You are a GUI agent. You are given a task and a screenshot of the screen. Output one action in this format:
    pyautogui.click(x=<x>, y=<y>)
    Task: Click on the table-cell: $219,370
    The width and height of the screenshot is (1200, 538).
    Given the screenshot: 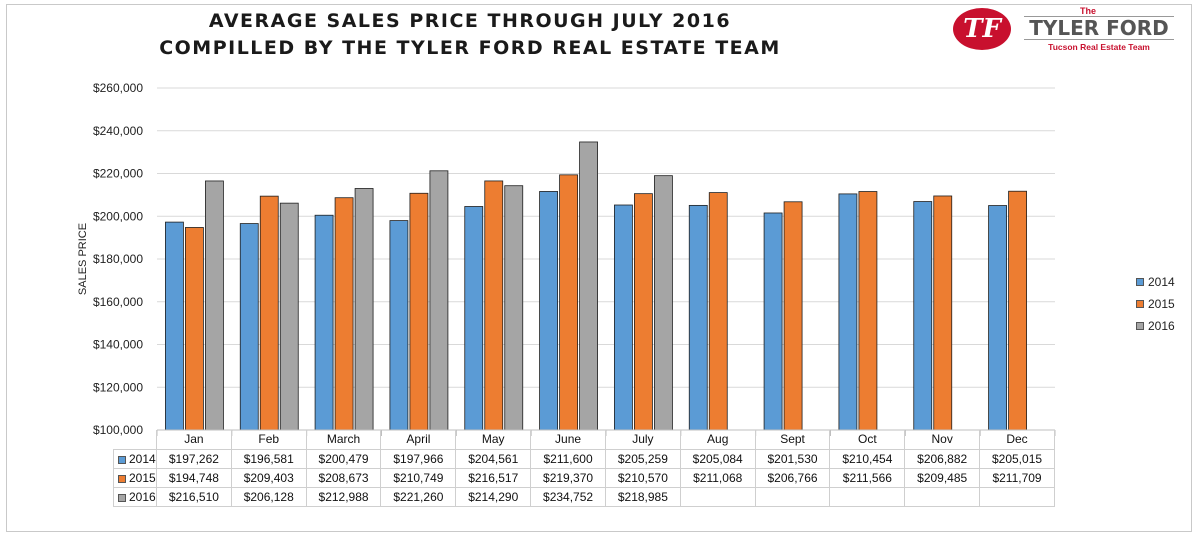 What is the action you would take?
    pyautogui.click(x=568, y=477)
    